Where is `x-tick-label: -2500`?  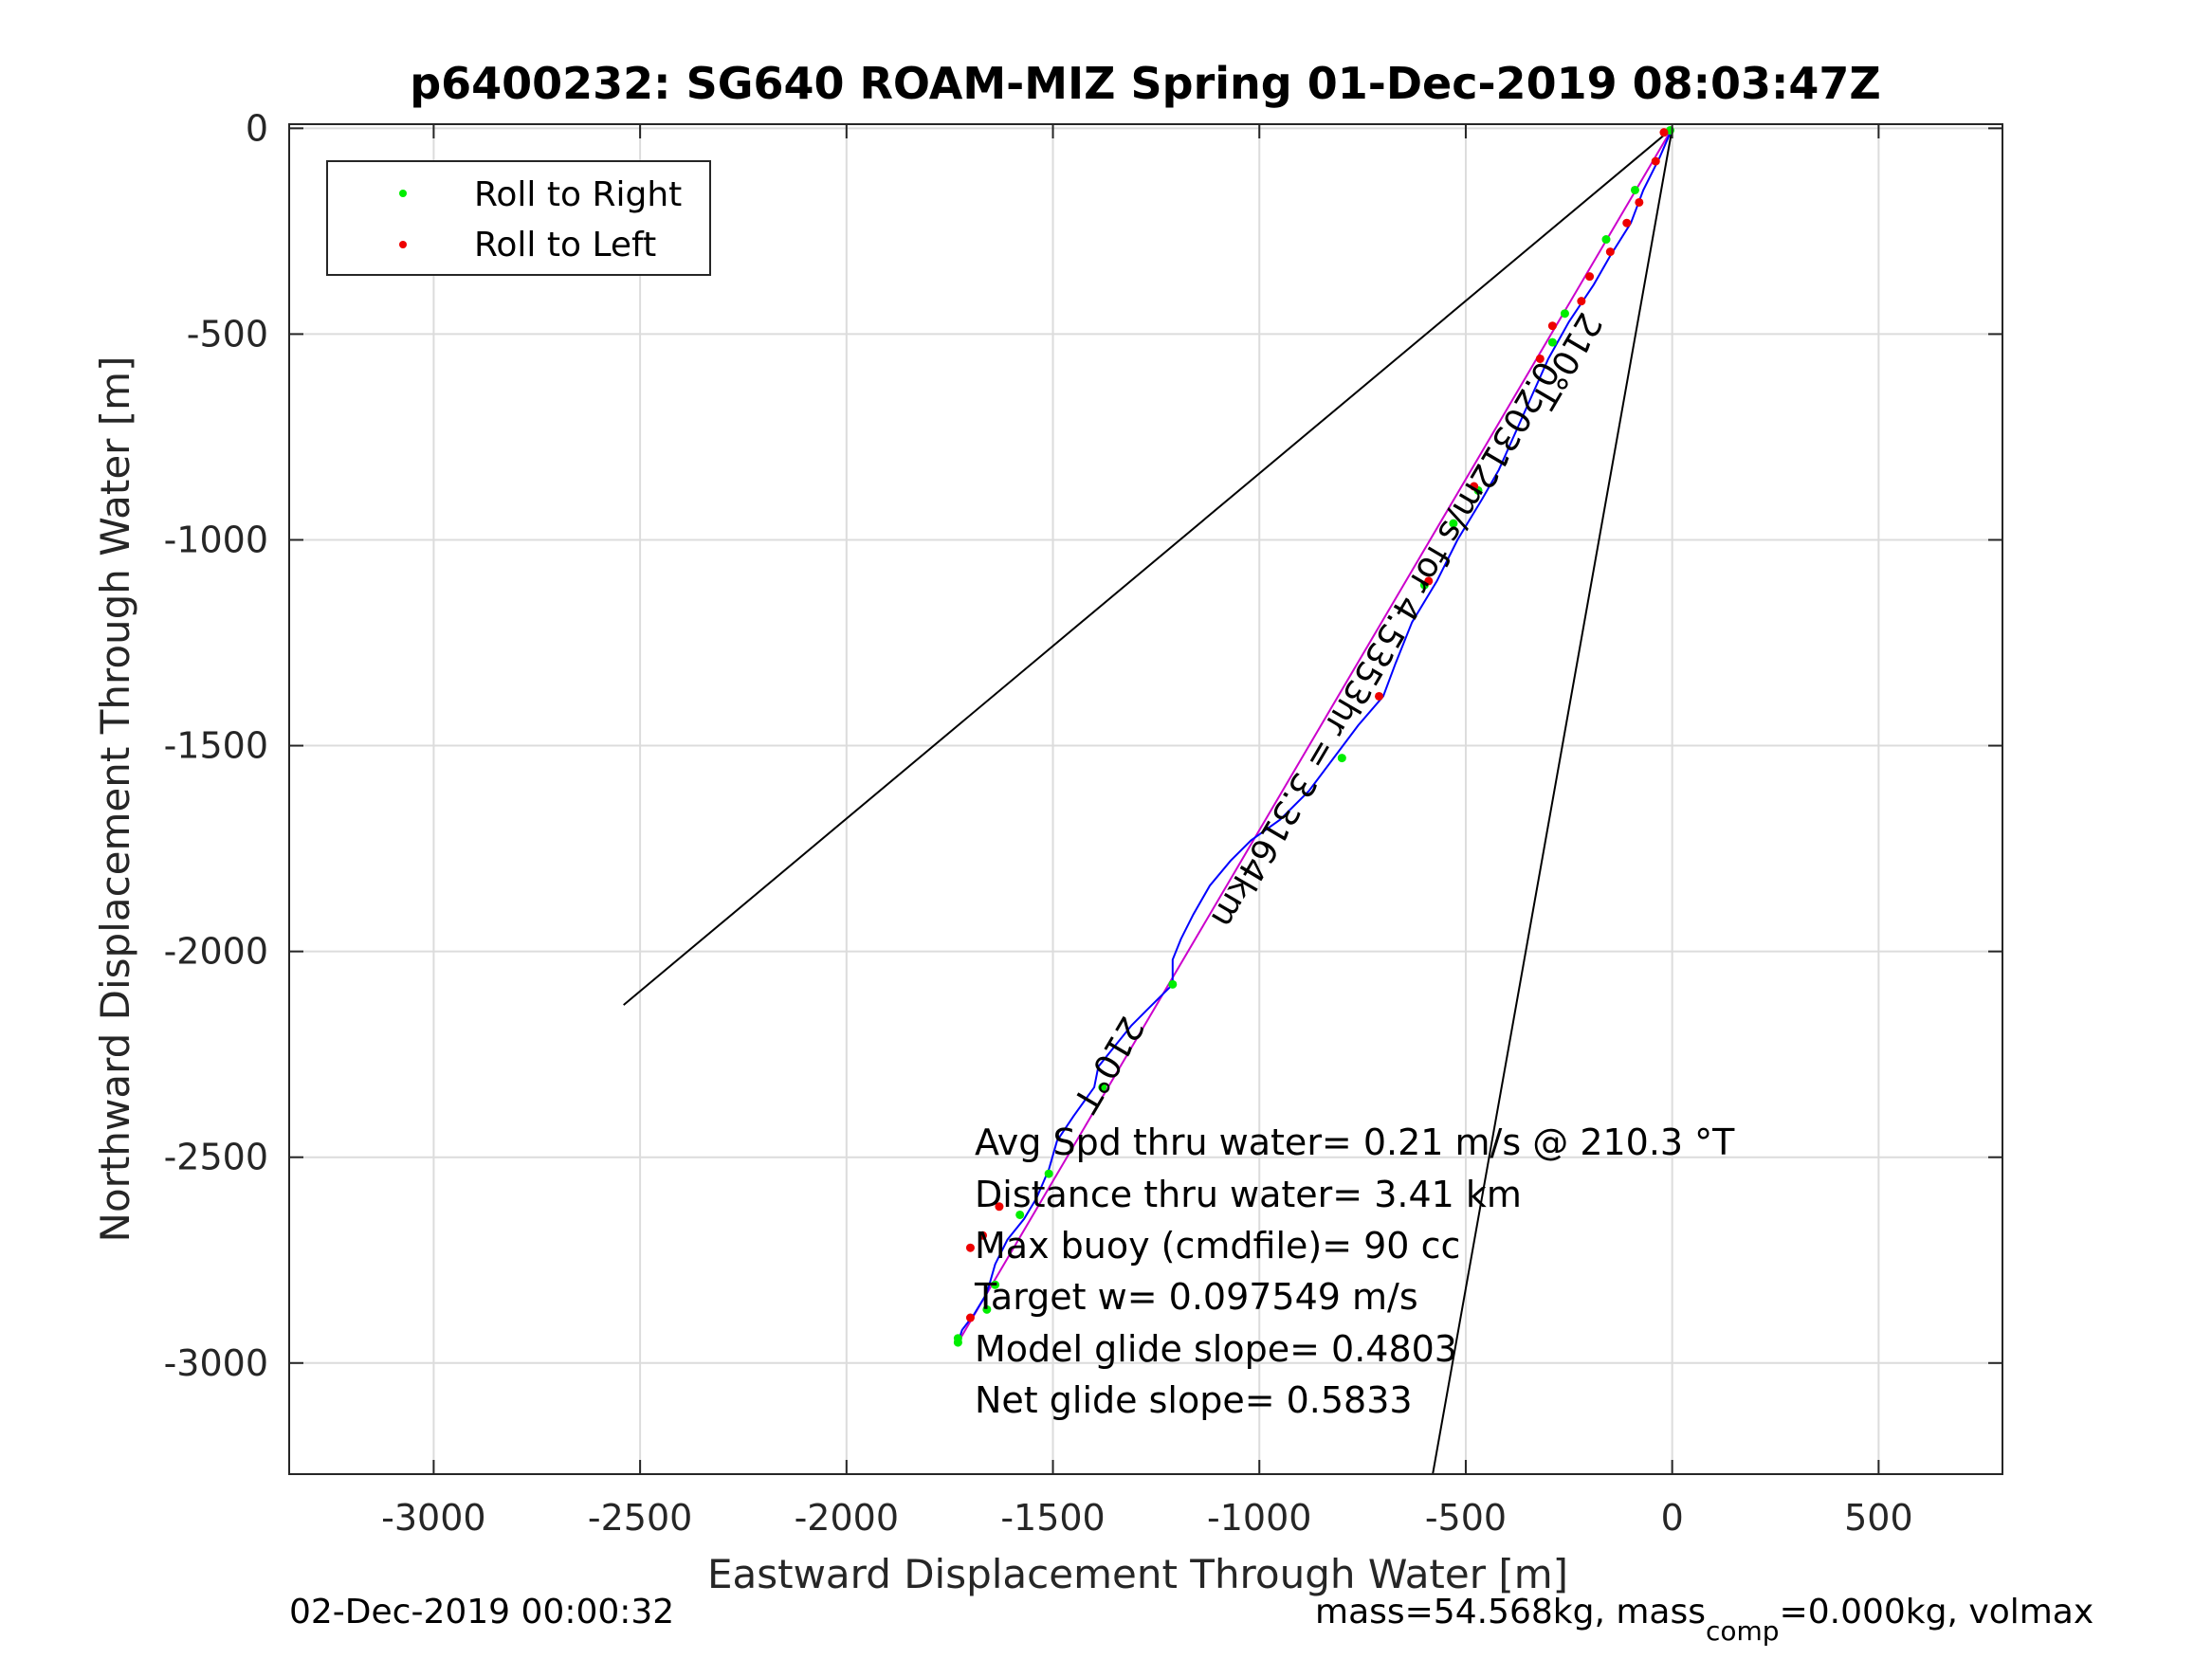 x-tick-label: -2500 is located at coordinates (640, 1518).